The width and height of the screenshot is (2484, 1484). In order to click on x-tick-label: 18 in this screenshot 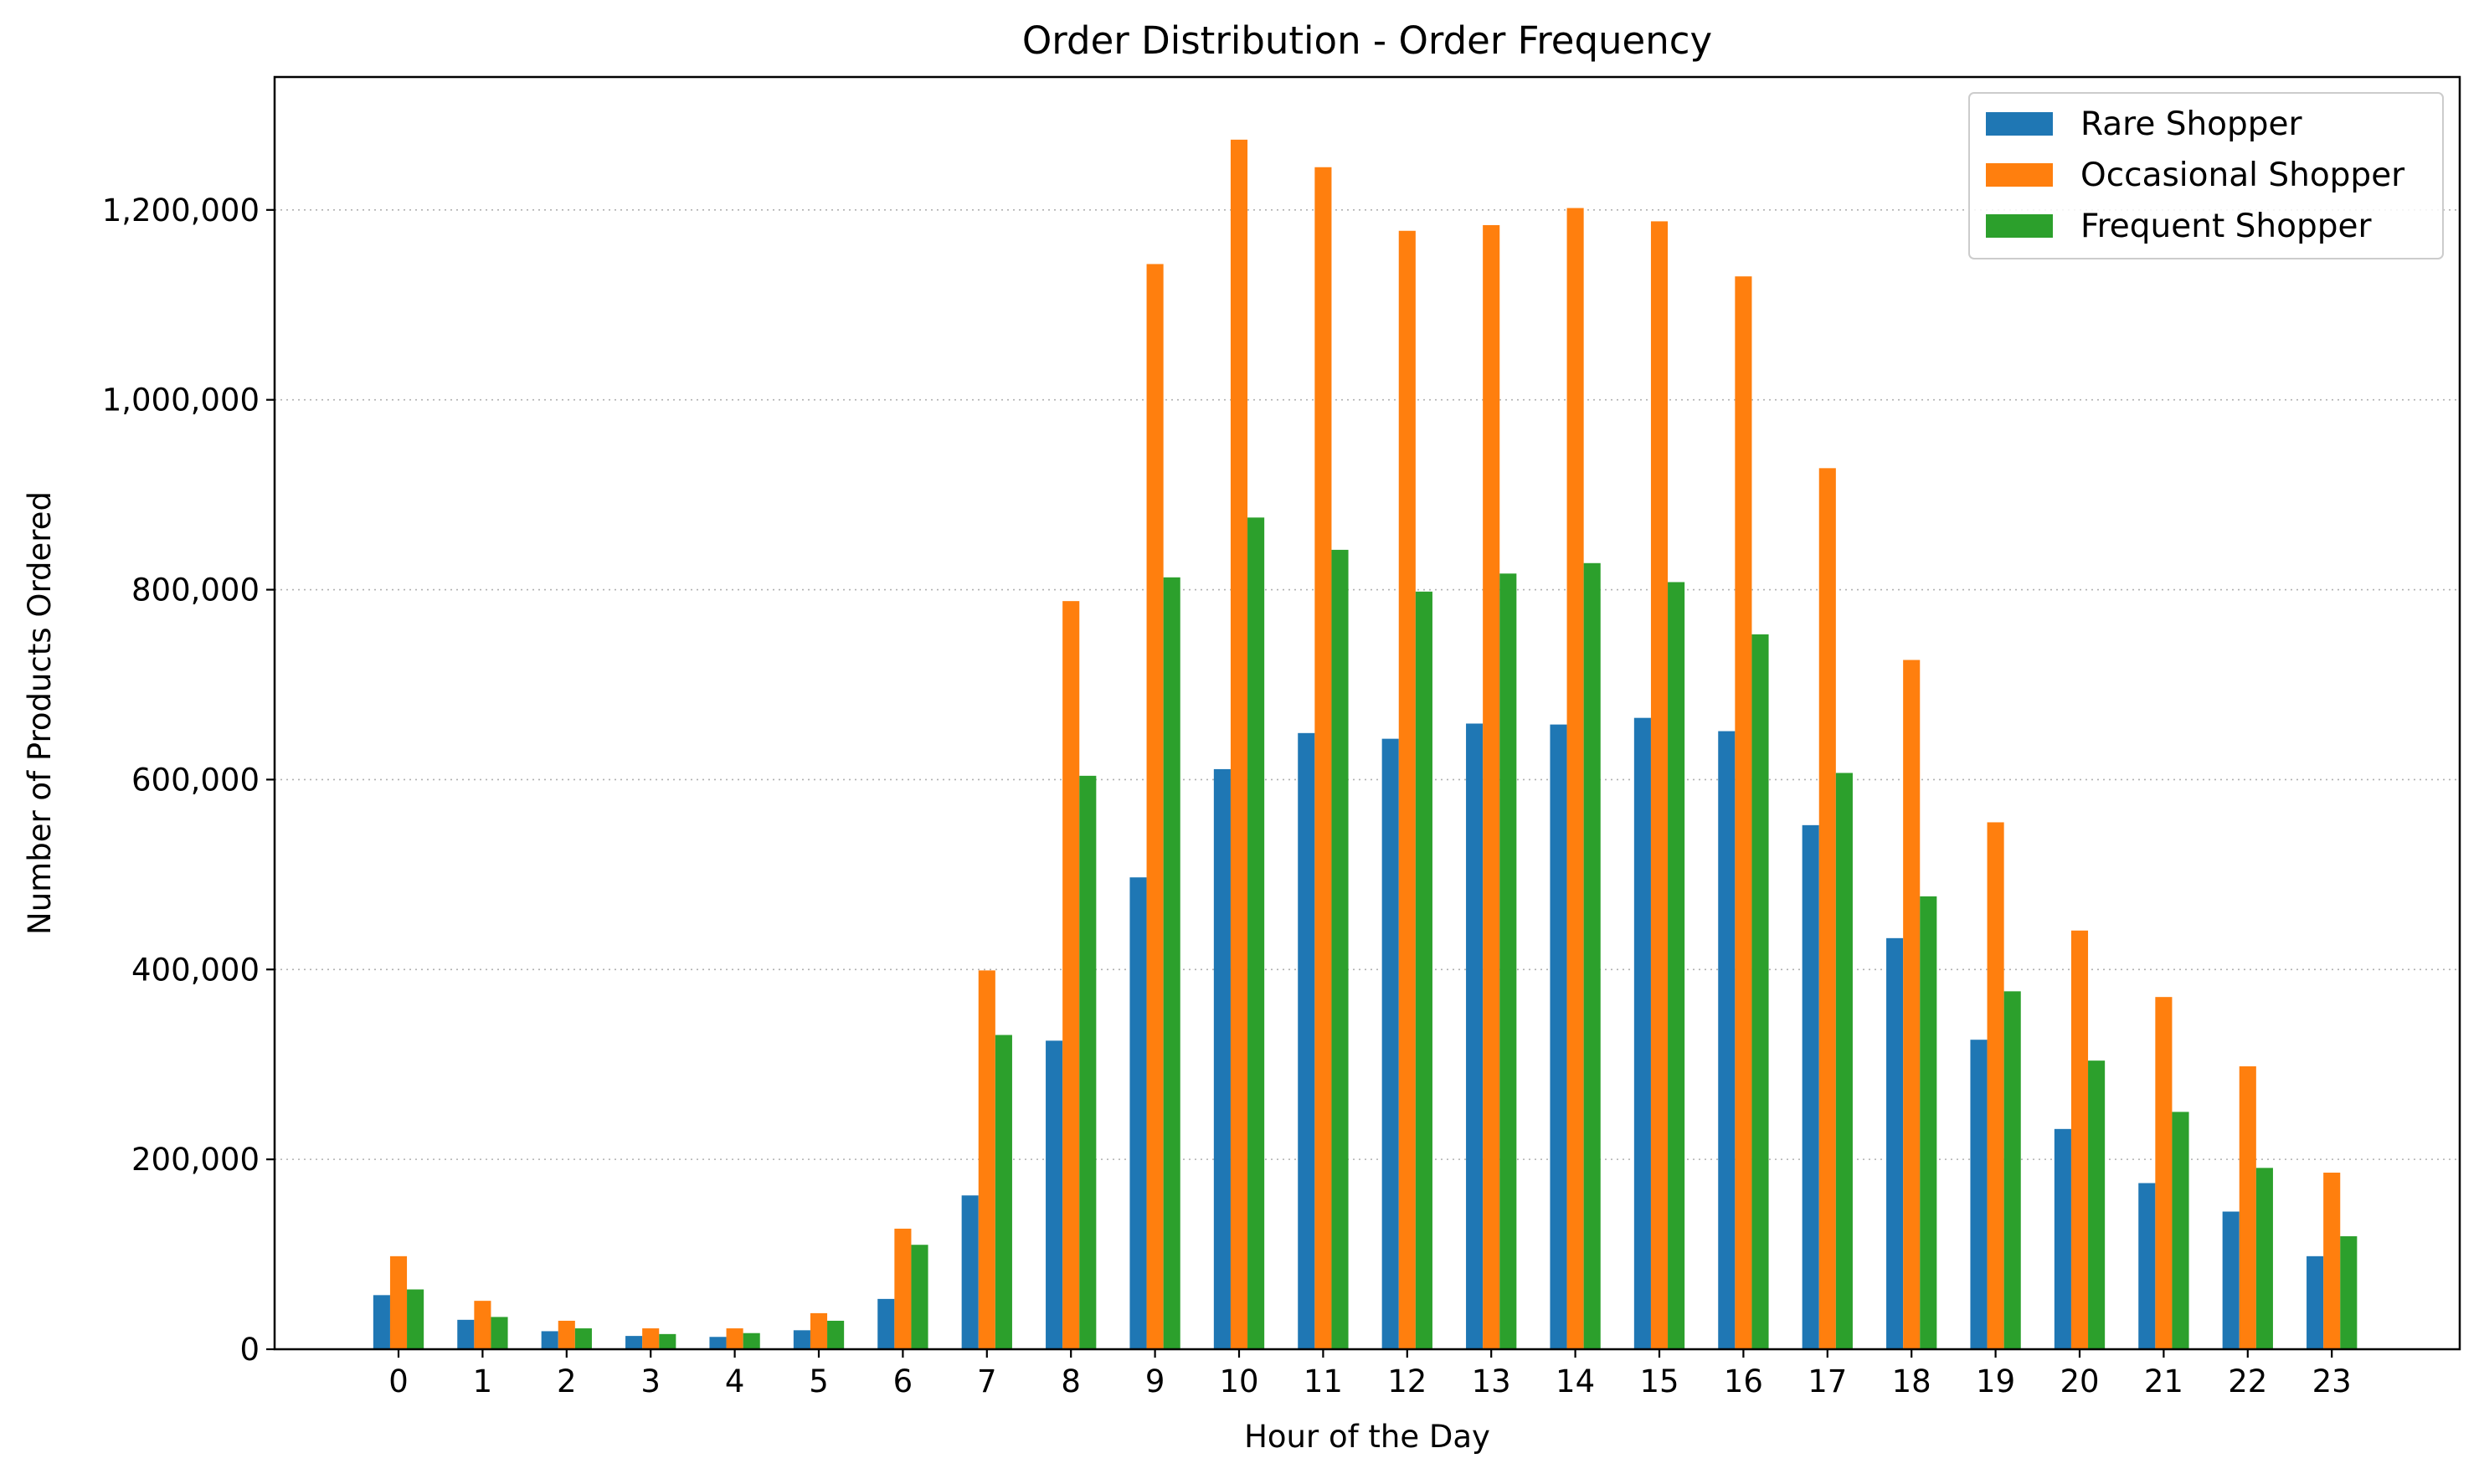, I will do `click(1912, 1381)`.